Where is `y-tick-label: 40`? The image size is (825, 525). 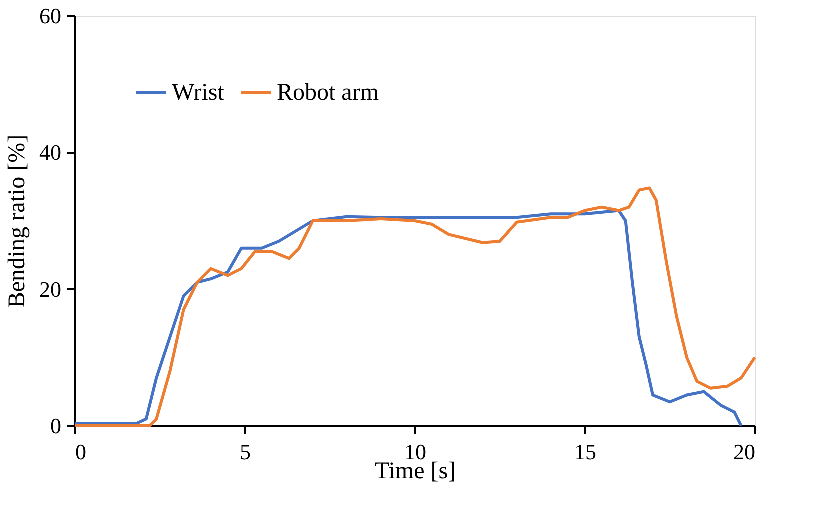
y-tick-label: 40 is located at coordinates (51, 153).